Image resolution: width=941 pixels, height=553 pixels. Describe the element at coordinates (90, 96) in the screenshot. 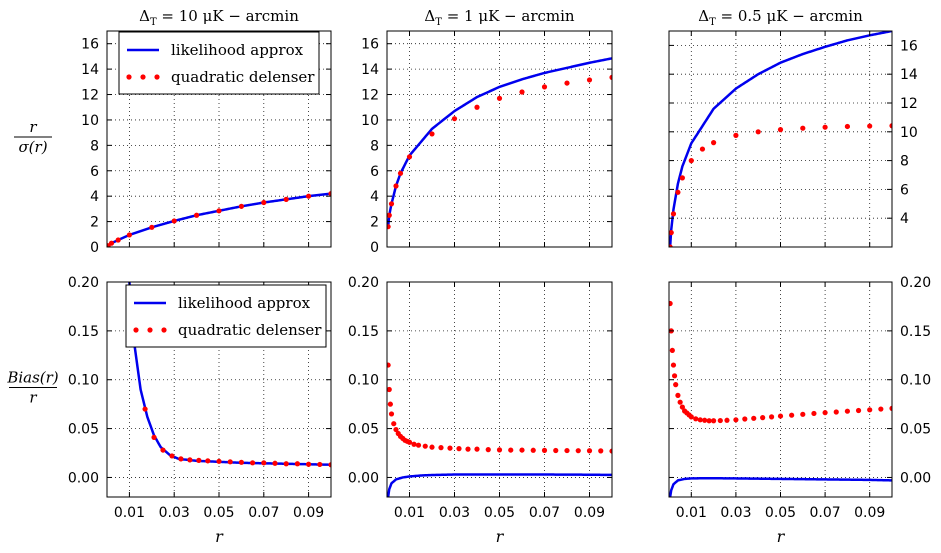

I see `y-tick-label: 12` at that location.